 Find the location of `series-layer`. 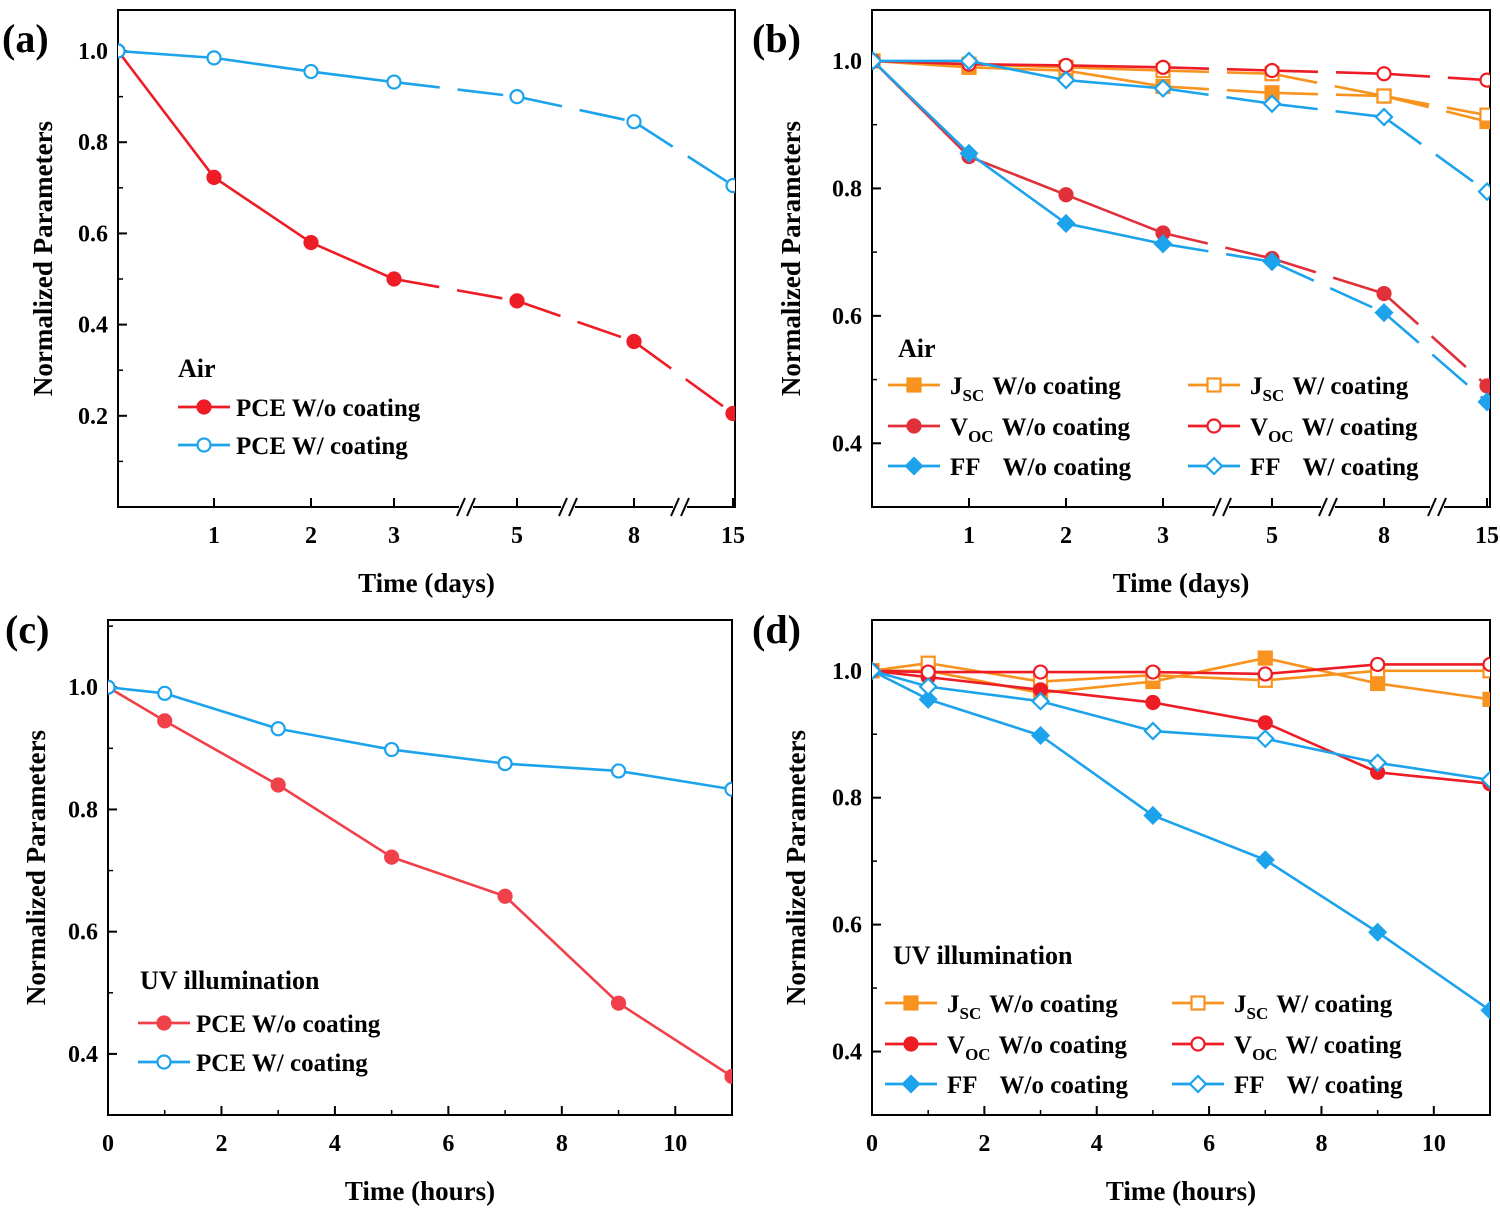

series-layer is located at coordinates (426, 232).